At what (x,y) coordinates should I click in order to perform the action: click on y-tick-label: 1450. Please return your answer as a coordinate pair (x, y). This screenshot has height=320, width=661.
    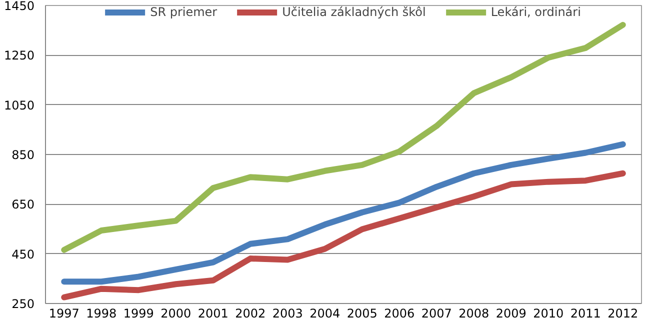
    Looking at the image, I should click on (19, 6).